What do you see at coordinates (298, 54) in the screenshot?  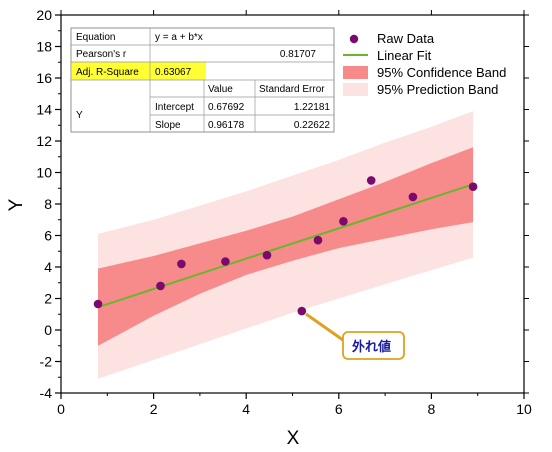 I see `stats-value-pearson-r: 0.81707` at bounding box center [298, 54].